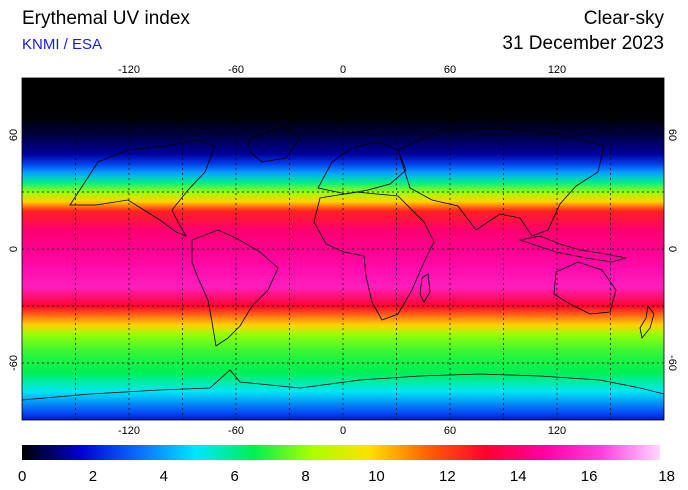 The image size is (688, 490). What do you see at coordinates (425, 288) in the screenshot?
I see `madagascar-outline` at bounding box center [425, 288].